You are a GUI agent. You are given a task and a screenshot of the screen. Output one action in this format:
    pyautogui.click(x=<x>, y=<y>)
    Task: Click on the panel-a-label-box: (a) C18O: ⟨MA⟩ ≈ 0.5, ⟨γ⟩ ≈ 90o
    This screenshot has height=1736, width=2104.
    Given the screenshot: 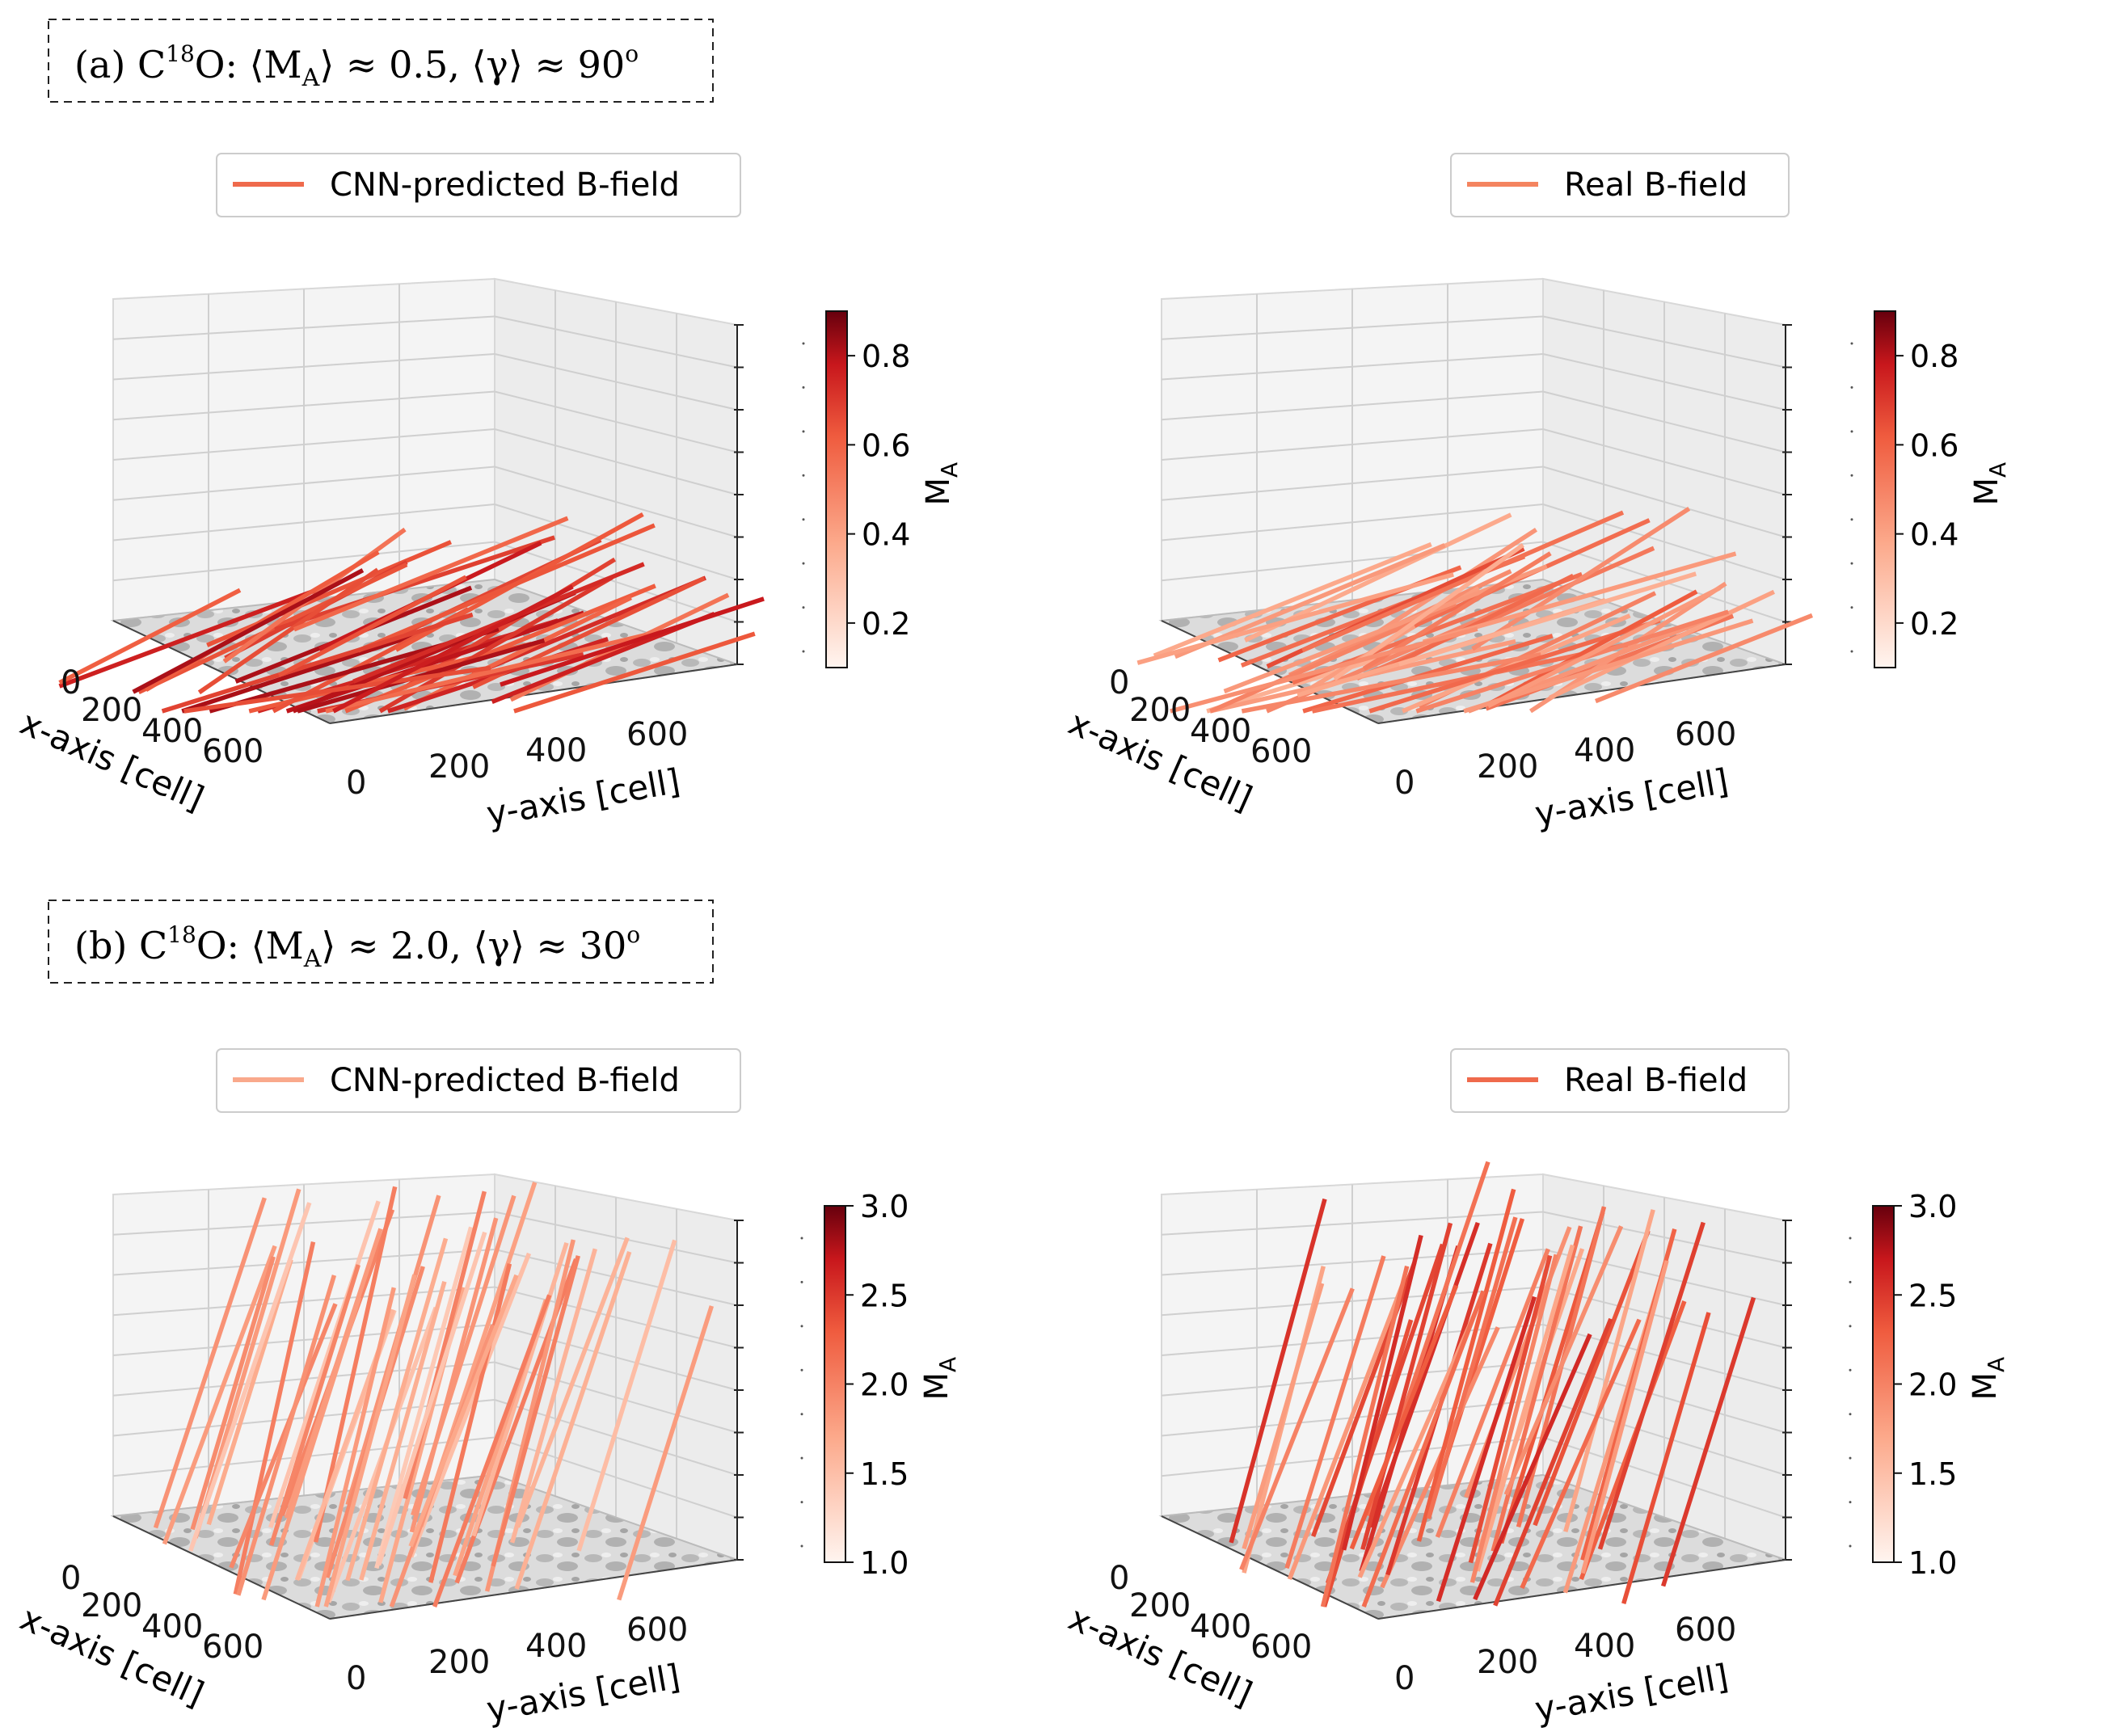 What is the action you would take?
    pyautogui.click(x=381, y=61)
    